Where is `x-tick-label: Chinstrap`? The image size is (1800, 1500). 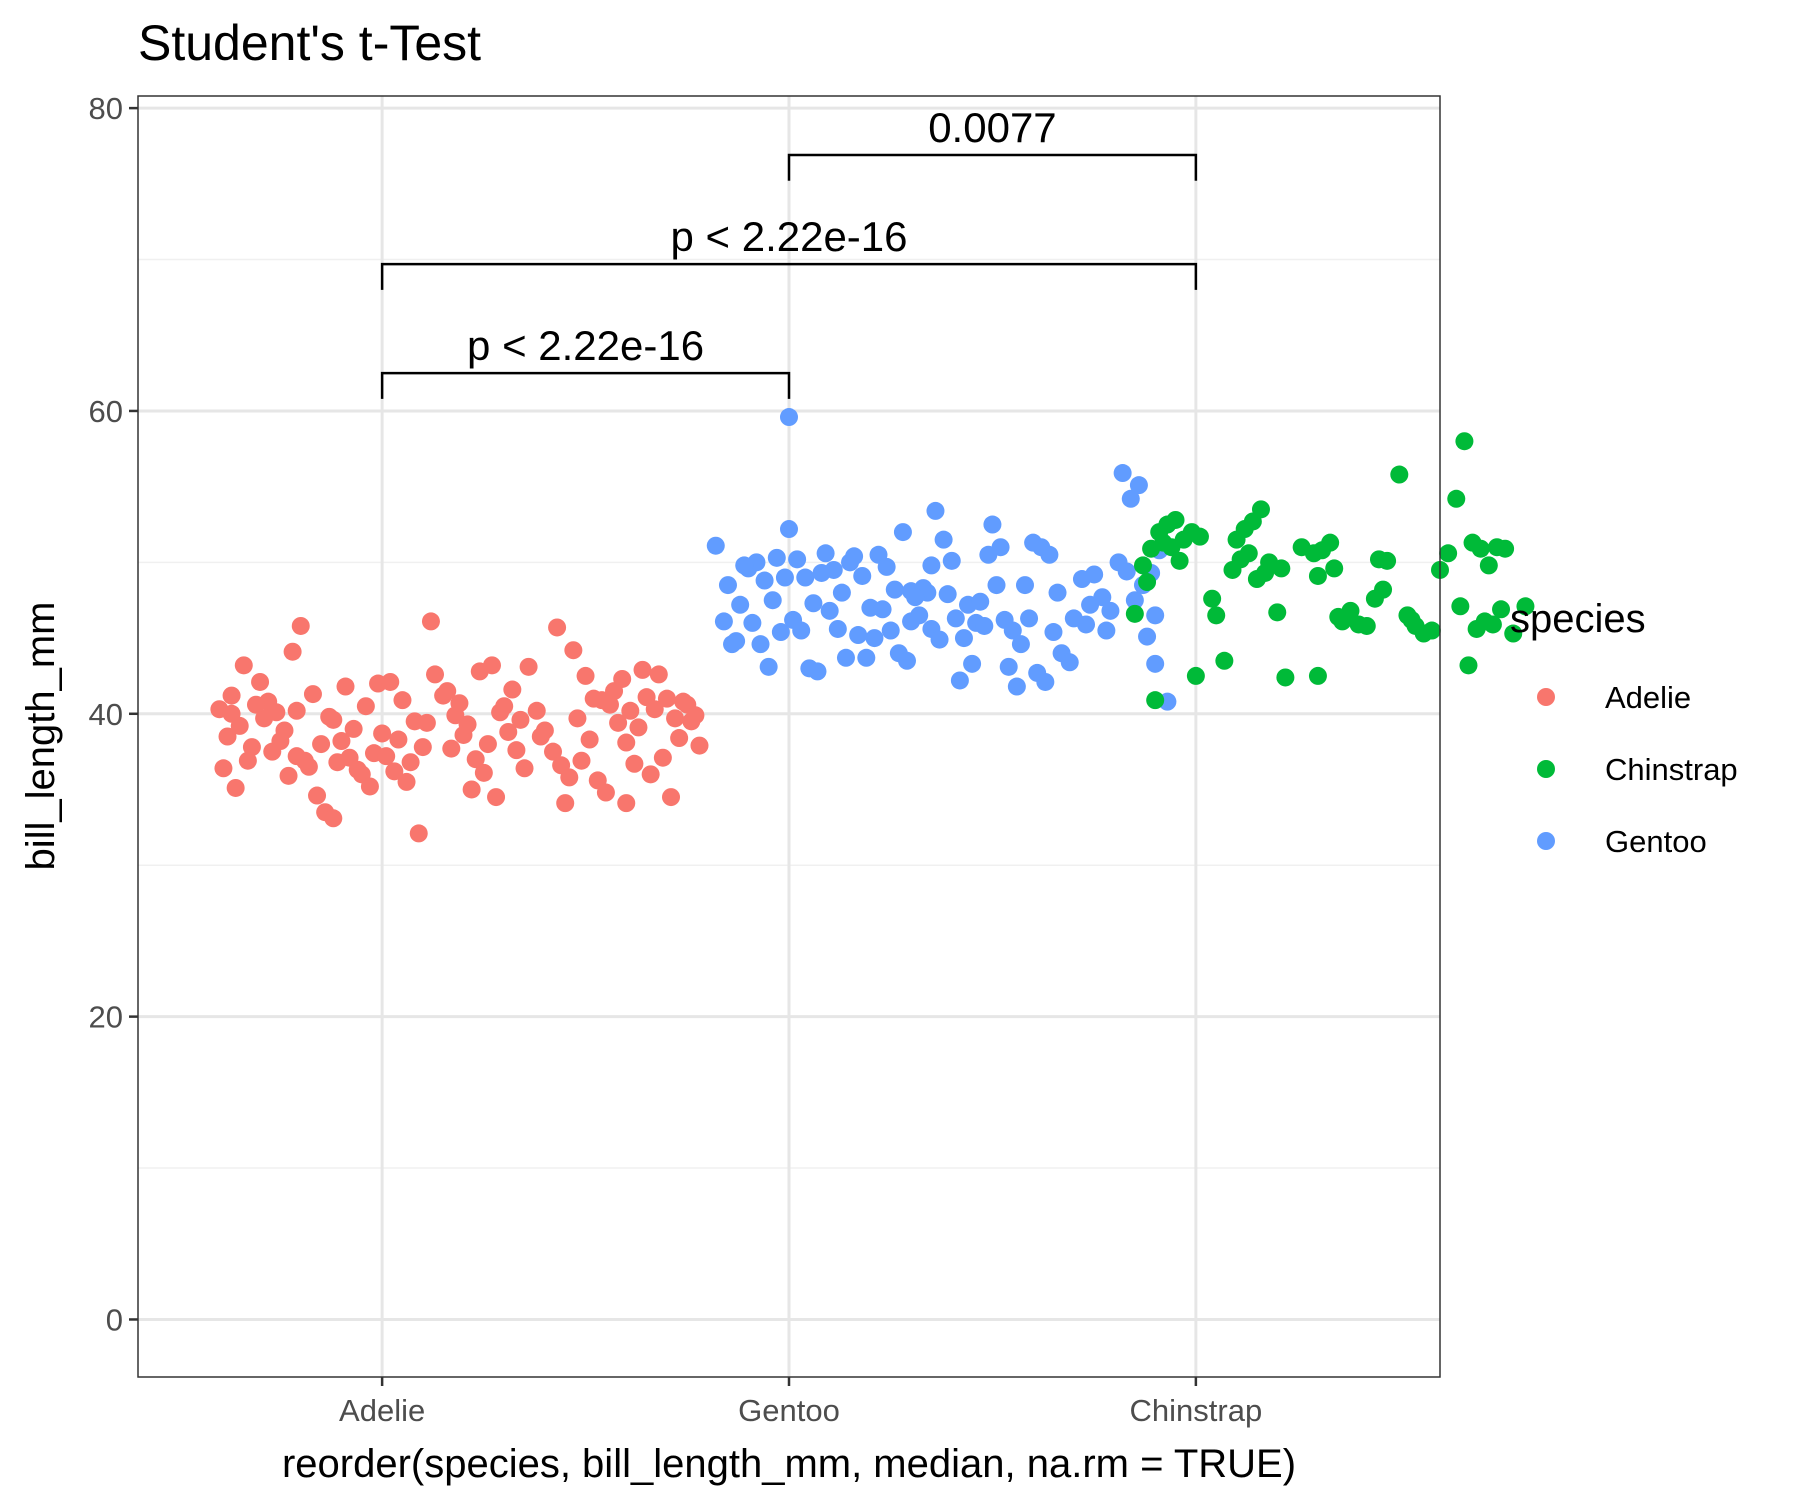 x-tick-label: Chinstrap is located at coordinates (1196, 1410).